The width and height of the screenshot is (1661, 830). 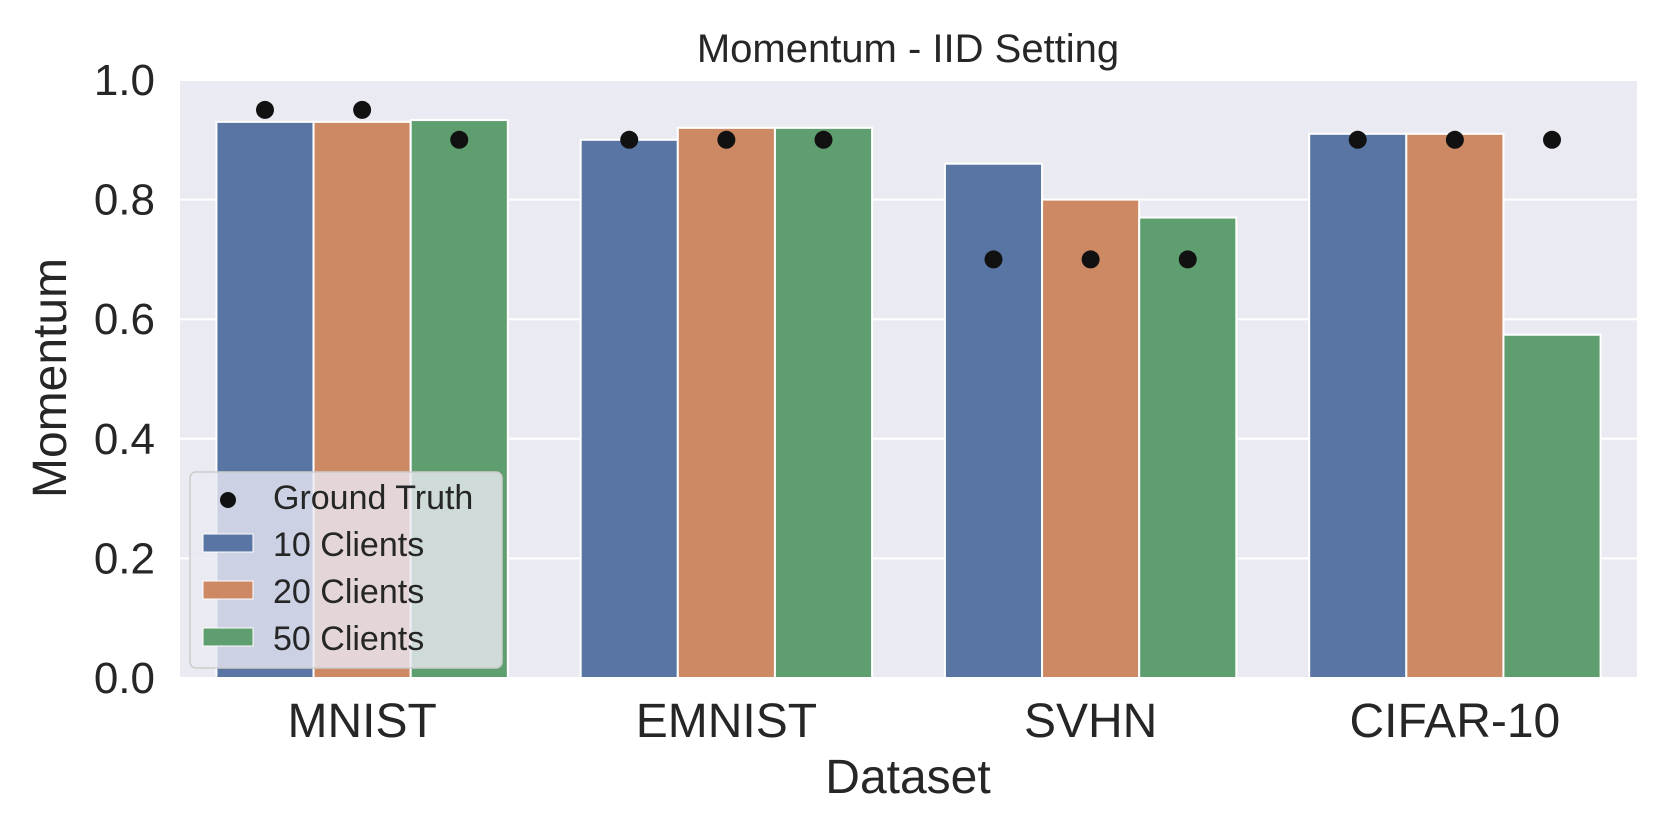 What do you see at coordinates (1455, 721) in the screenshot?
I see `x-tick-label: CIFAR-10` at bounding box center [1455, 721].